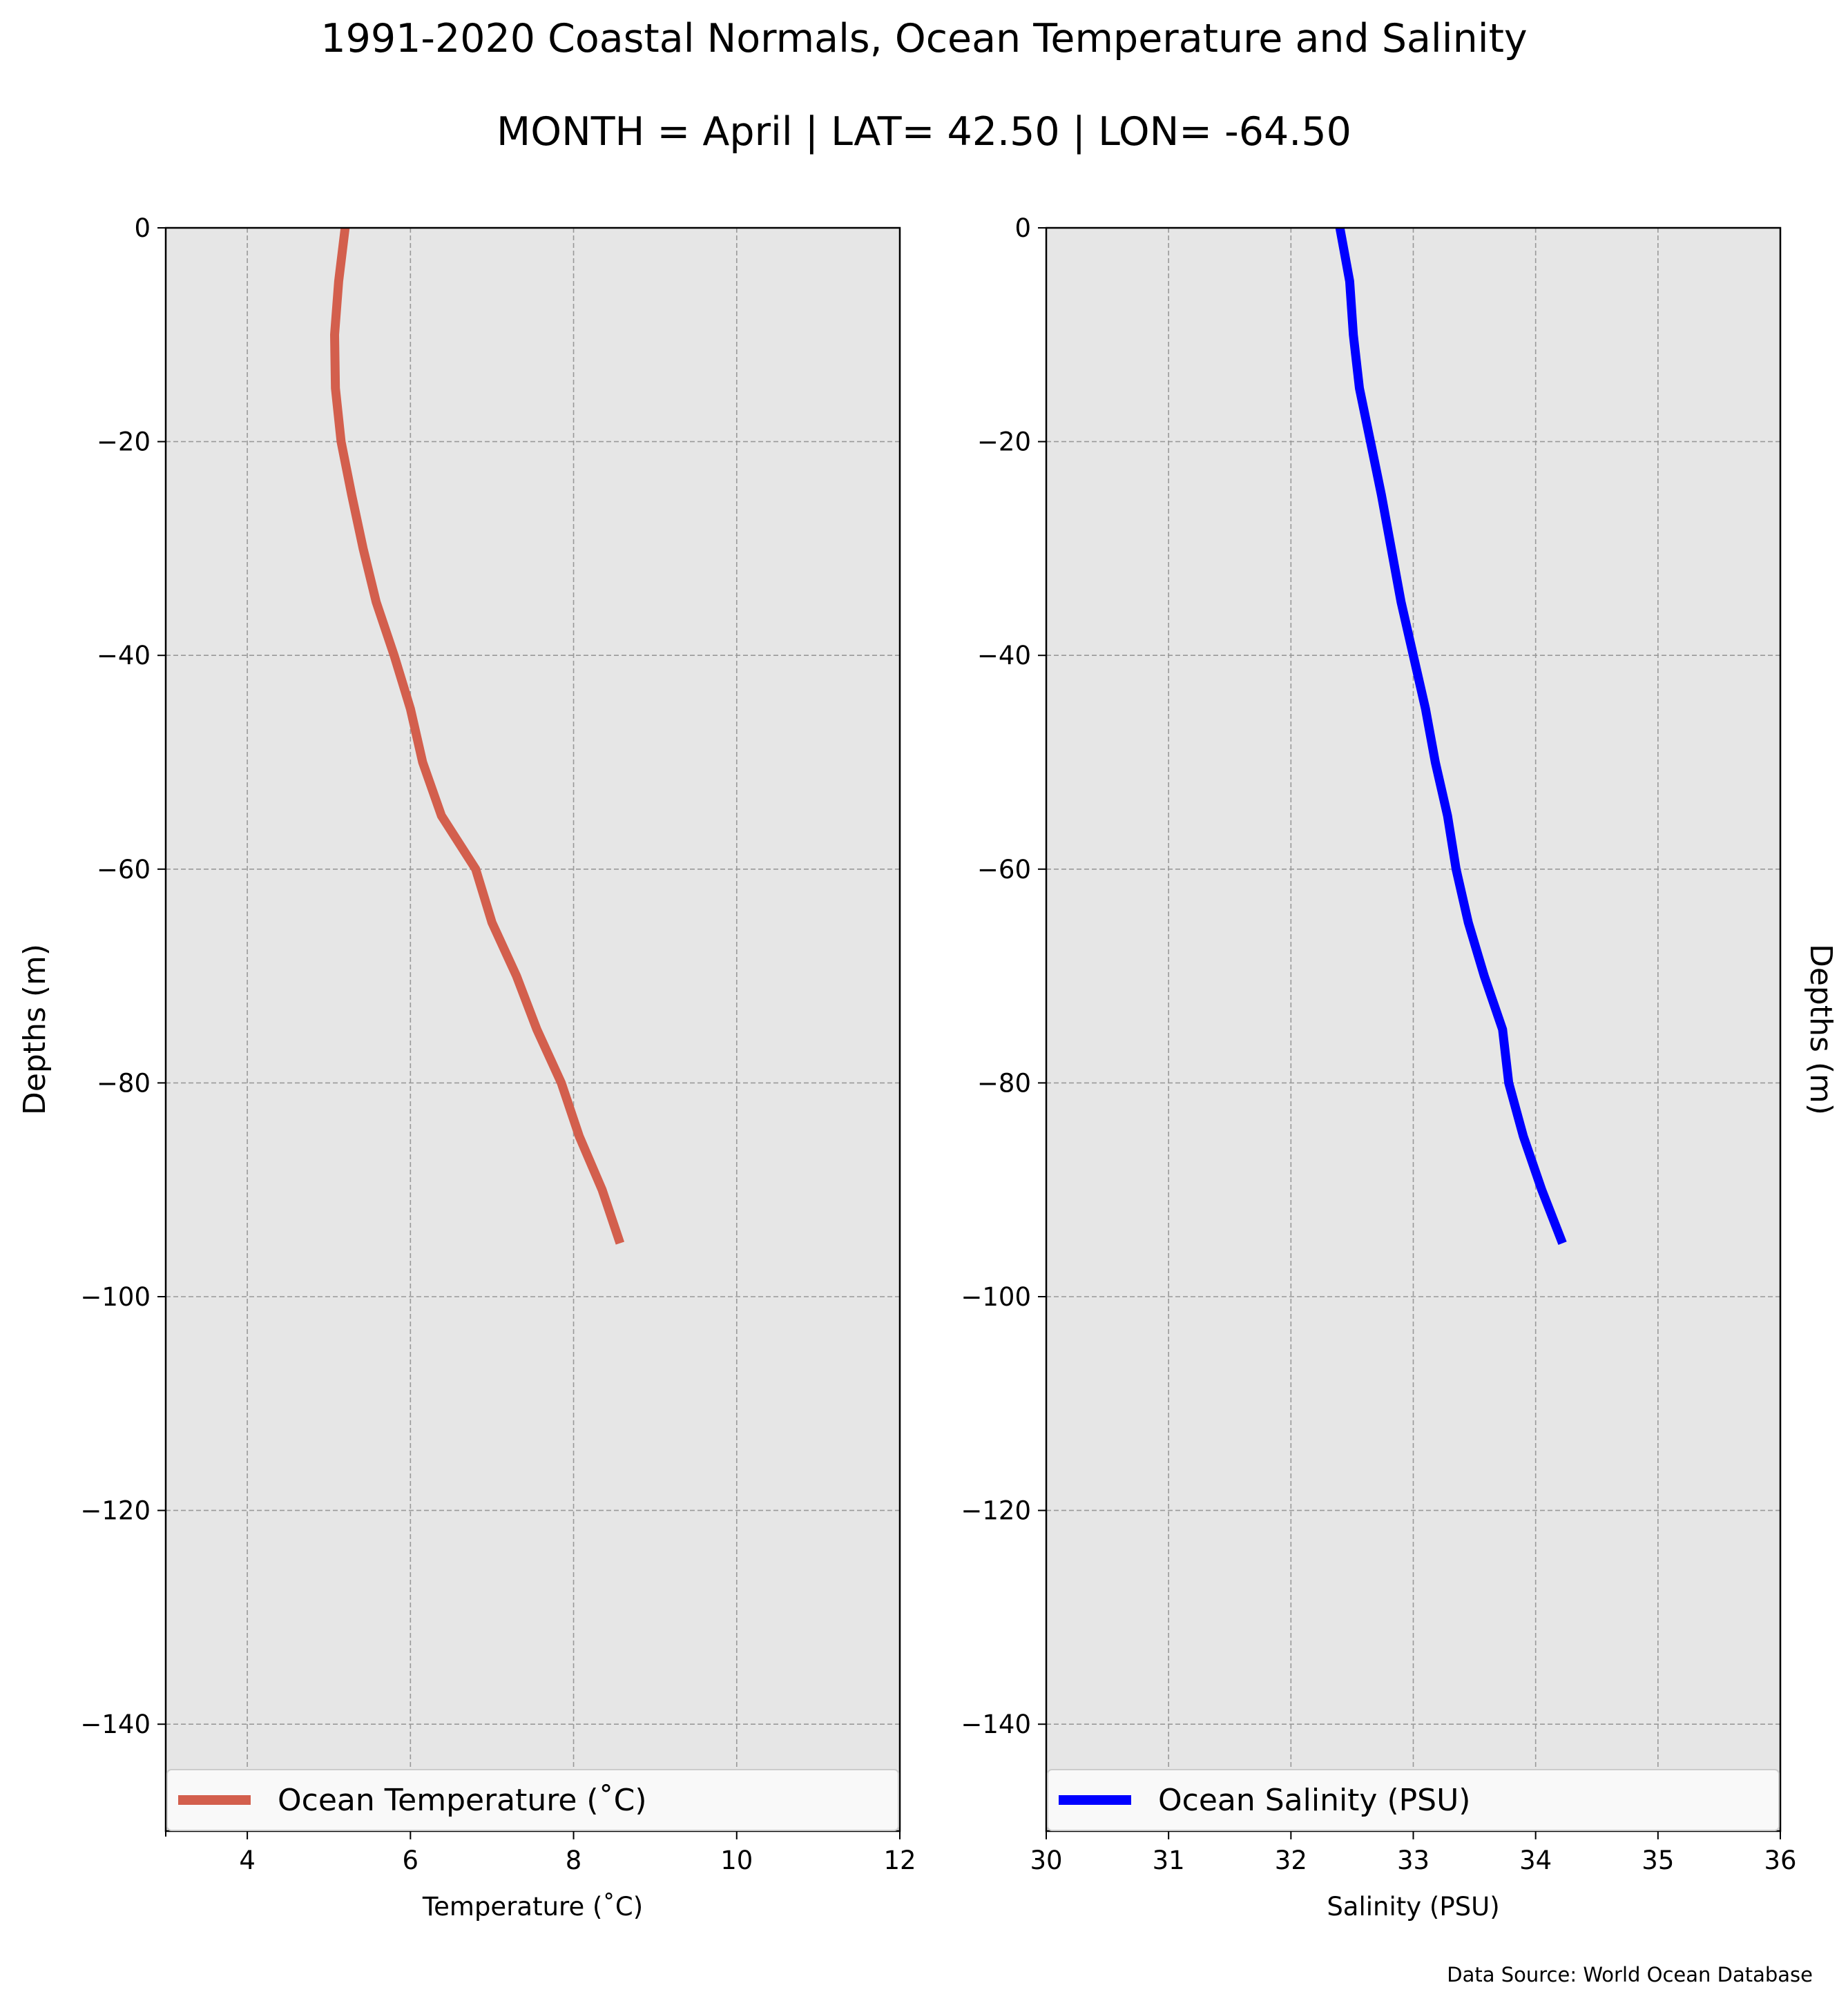 This screenshot has height=2003, width=1848. I want to click on x-tick-label: 36, so click(1780, 1861).